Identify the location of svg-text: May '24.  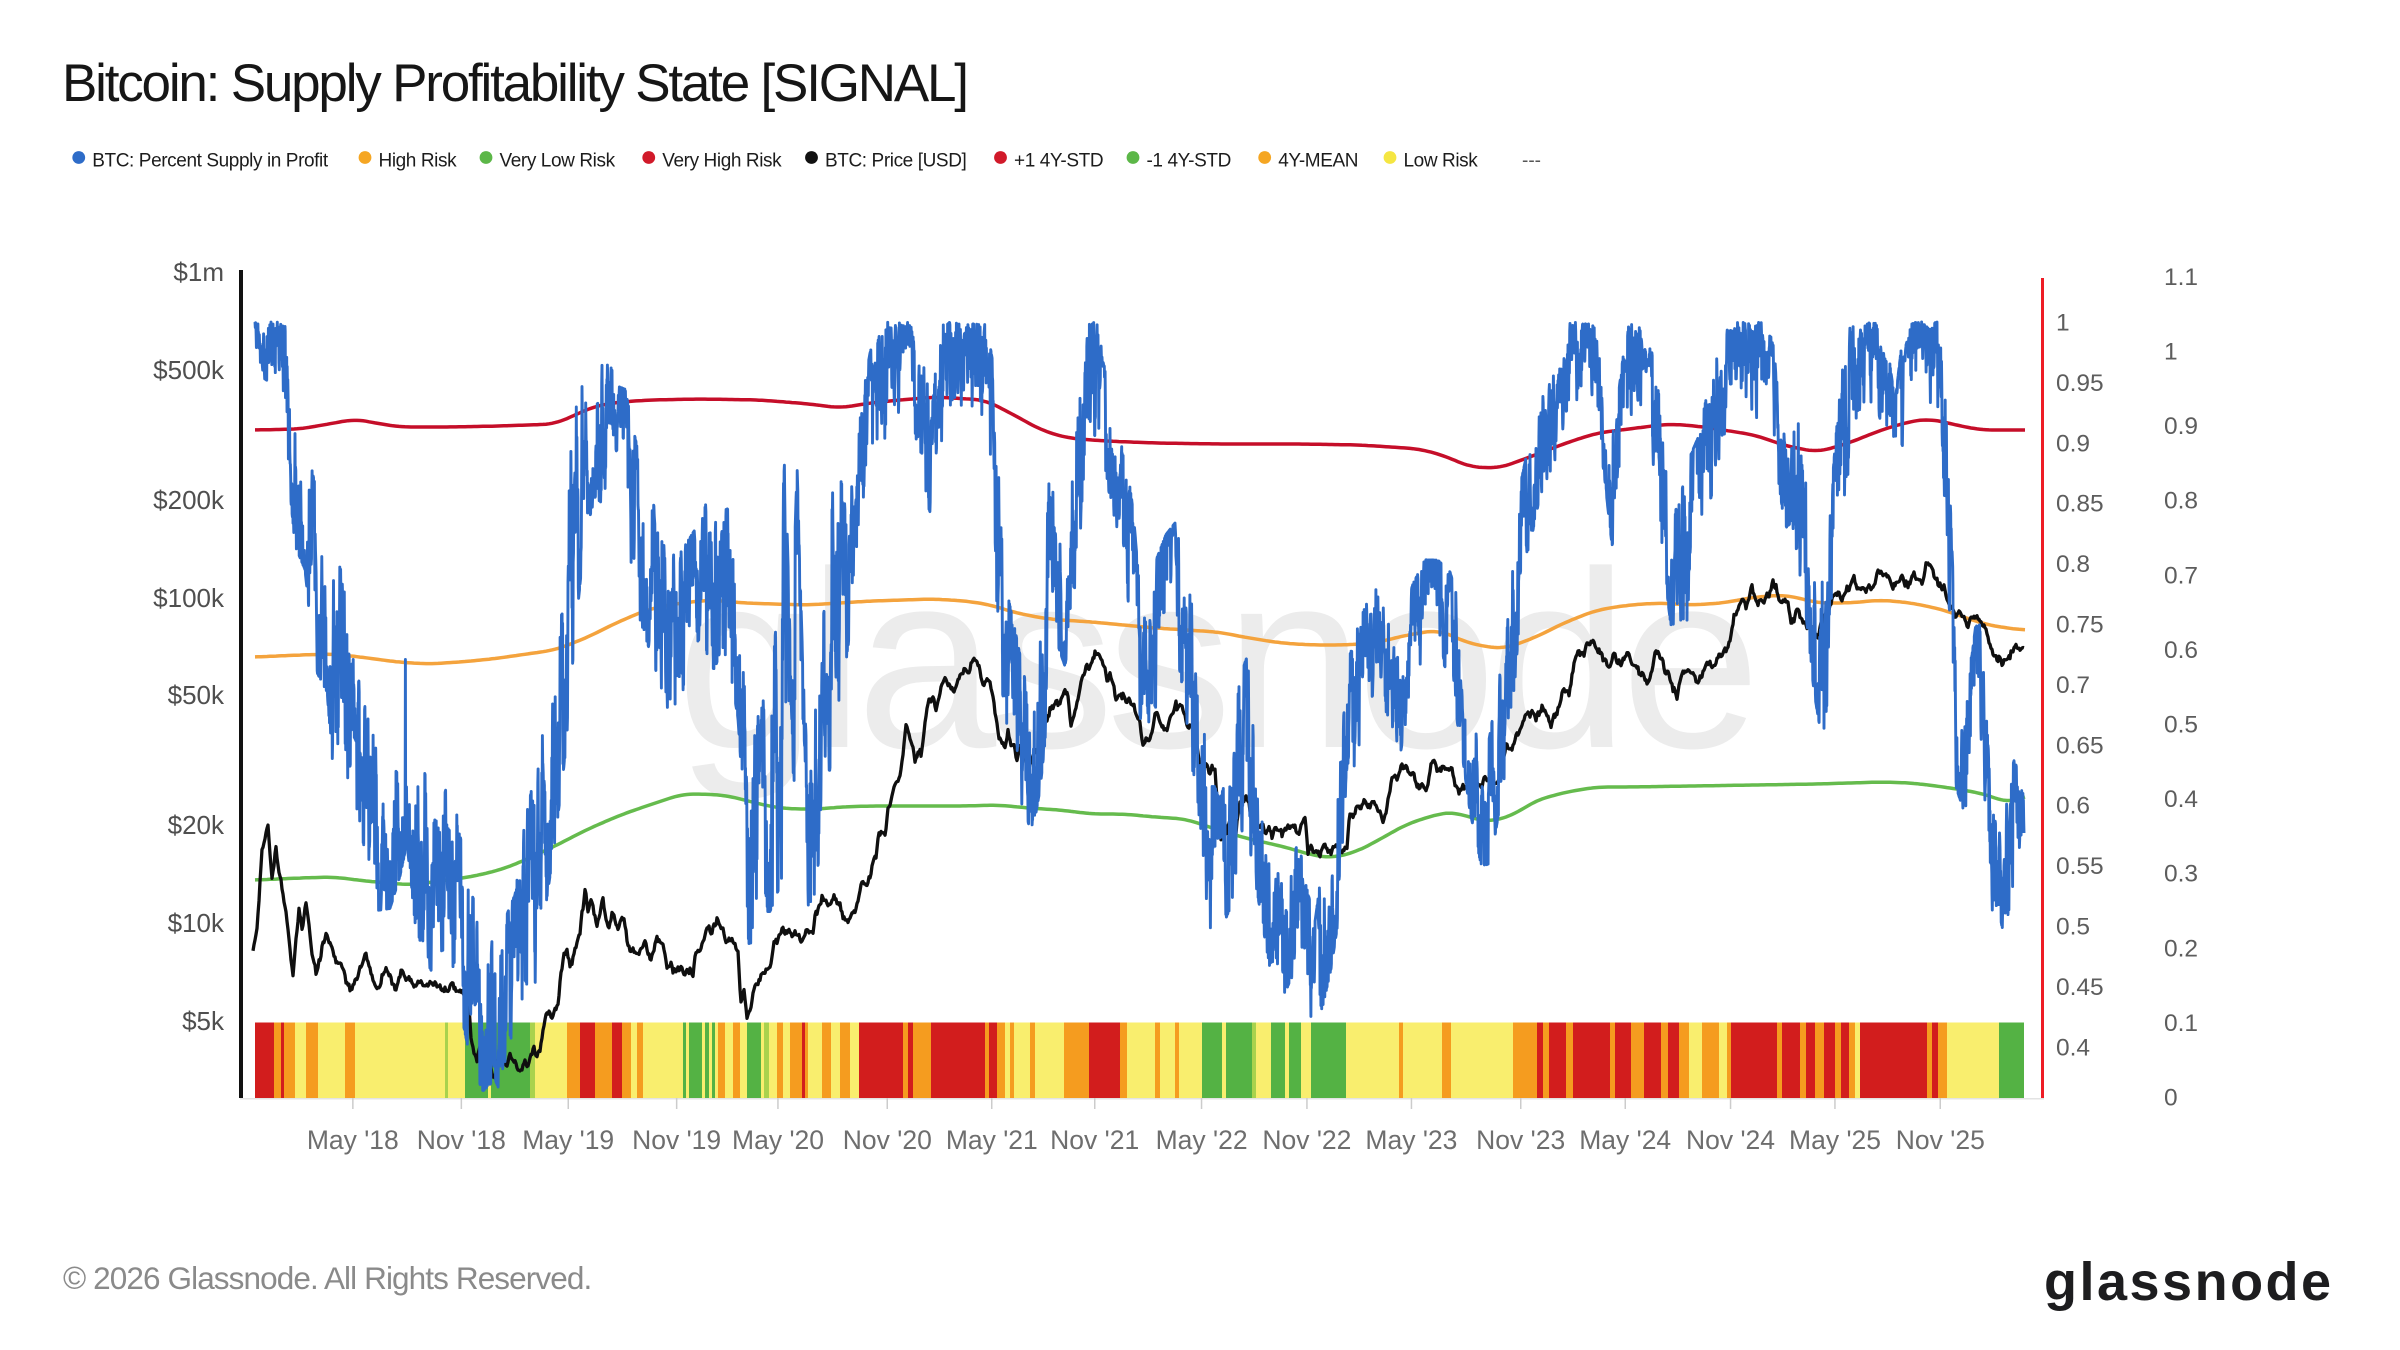
(1625, 1140).